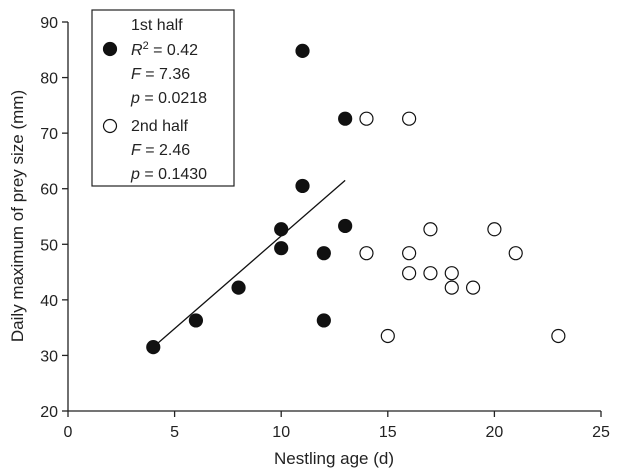 Image resolution: width=617 pixels, height=471 pixels. I want to click on legend-marker-1st-half, so click(110, 49).